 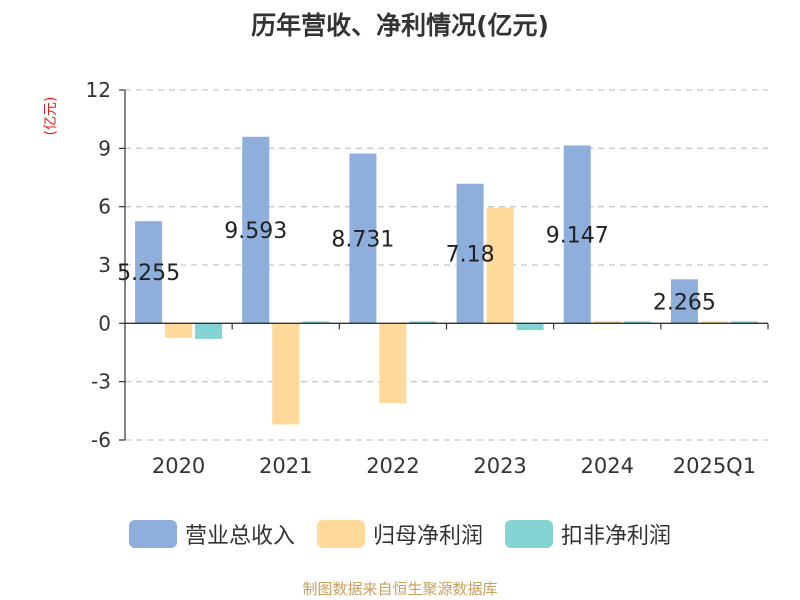 I want to click on data-label: 9.147, so click(x=577, y=235).